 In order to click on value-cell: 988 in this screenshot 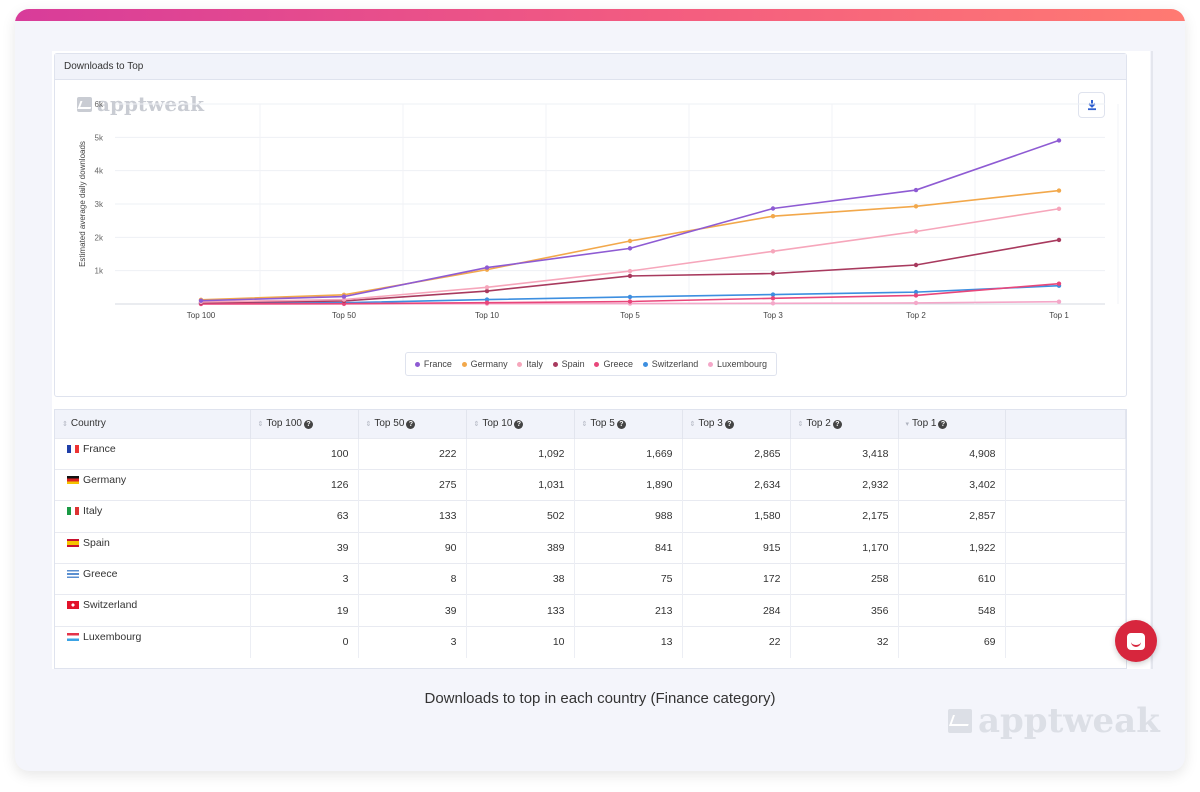, I will do `click(628, 516)`.